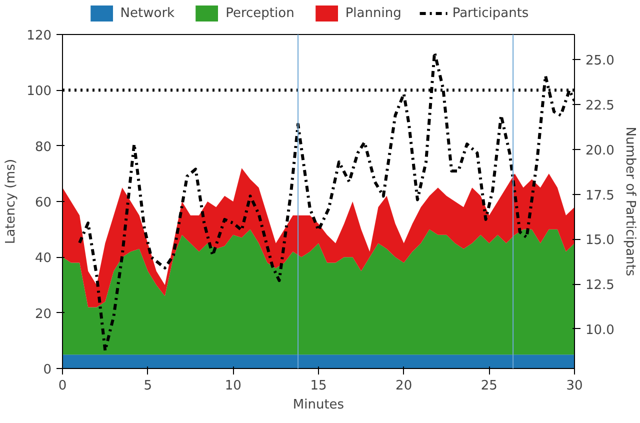  I want to click on legend-label: Participants, so click(490, 13).